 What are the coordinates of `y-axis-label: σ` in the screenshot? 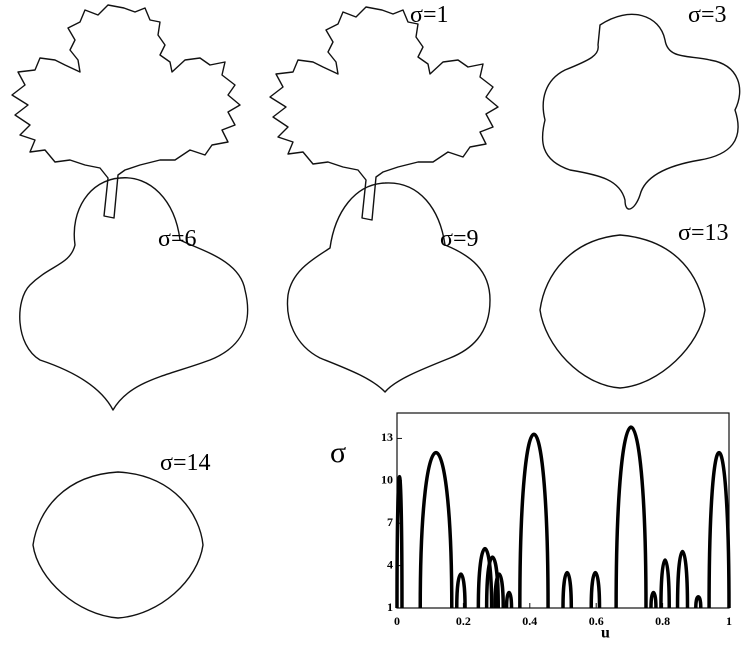 It's located at (338, 452).